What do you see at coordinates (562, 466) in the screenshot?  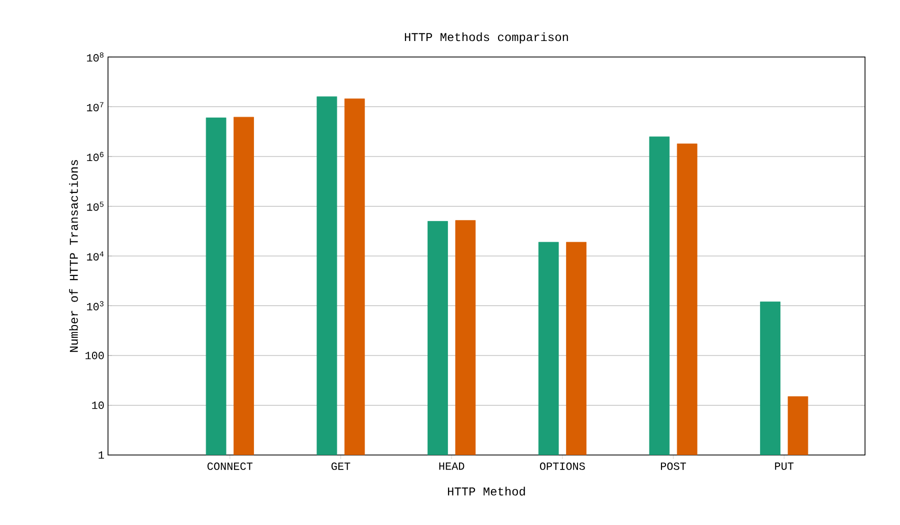 I see `x-tick-label: OPTIONS` at bounding box center [562, 466].